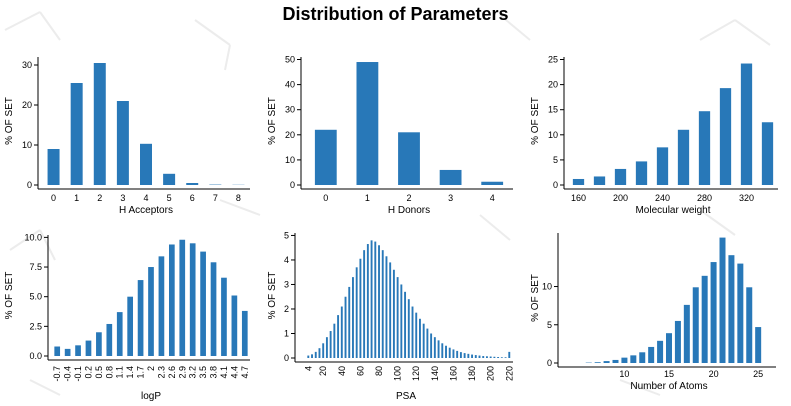 The height and width of the screenshot is (406, 791). What do you see at coordinates (27, 145) in the screenshot?
I see `y-tick-label: 10` at bounding box center [27, 145].